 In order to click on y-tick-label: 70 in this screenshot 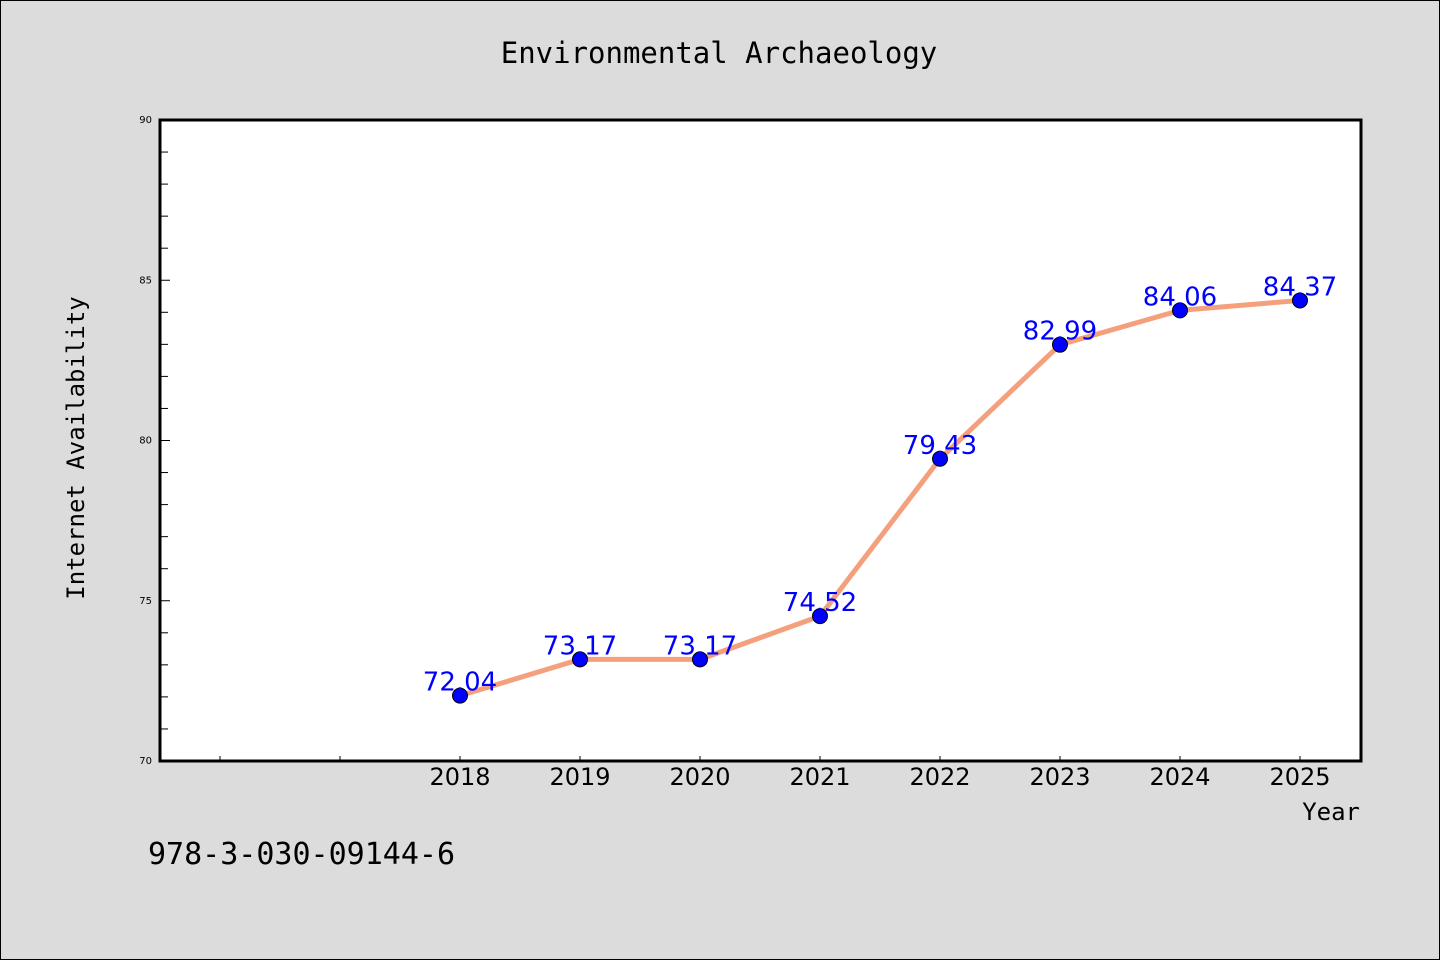, I will do `click(145, 761)`.